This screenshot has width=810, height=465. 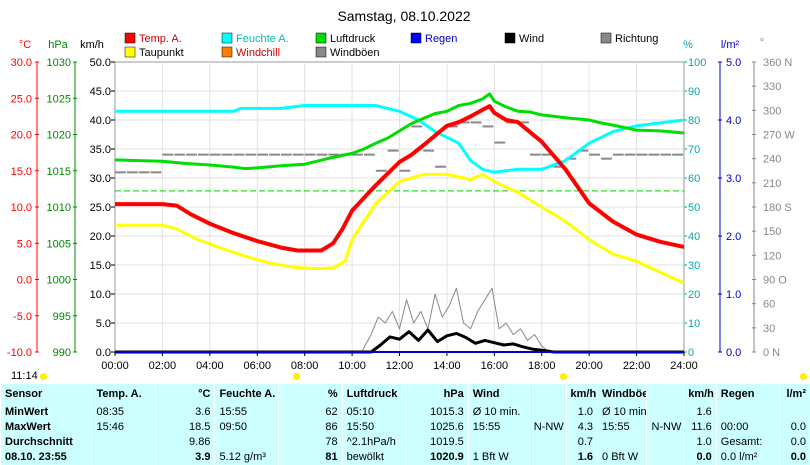 I want to click on stats-cell: 9.86, so click(x=184, y=442).